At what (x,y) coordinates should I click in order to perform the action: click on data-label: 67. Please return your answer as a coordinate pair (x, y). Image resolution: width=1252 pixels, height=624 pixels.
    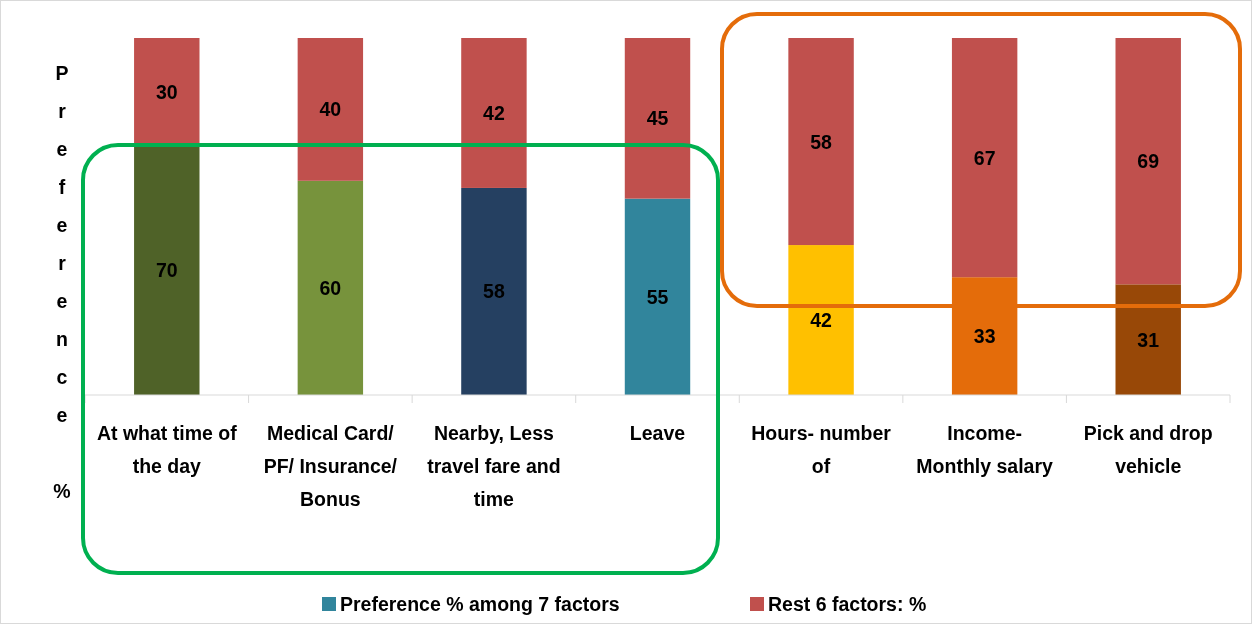
    Looking at the image, I should click on (984, 157).